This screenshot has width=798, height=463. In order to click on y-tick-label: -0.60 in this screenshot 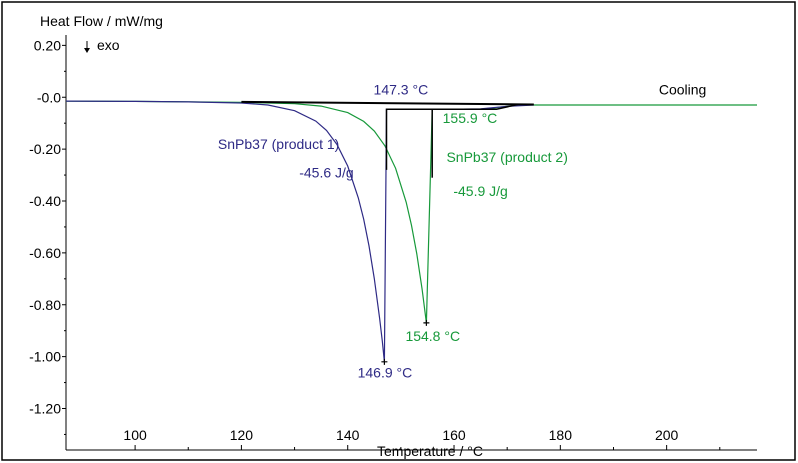, I will do `click(45, 253)`.